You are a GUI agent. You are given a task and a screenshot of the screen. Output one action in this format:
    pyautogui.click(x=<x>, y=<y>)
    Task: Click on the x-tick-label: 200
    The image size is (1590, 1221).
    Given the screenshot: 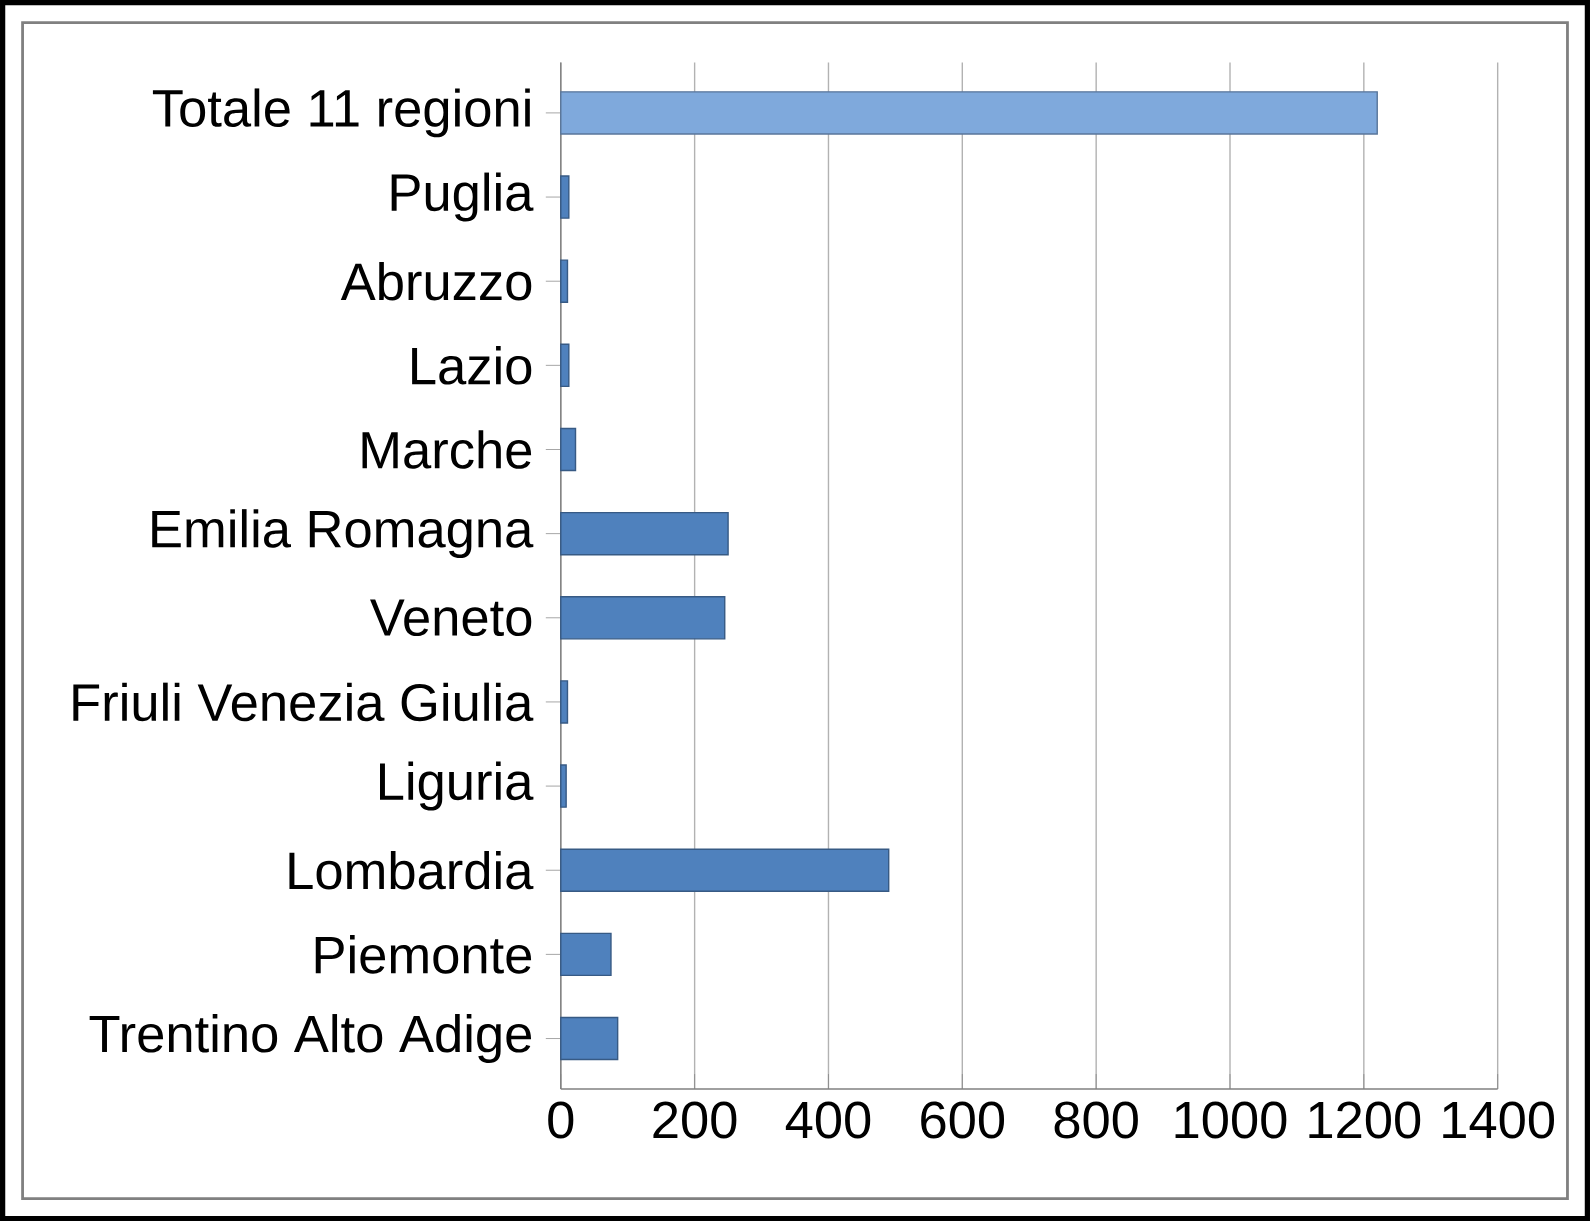 What is the action you would take?
    pyautogui.click(x=695, y=1120)
    